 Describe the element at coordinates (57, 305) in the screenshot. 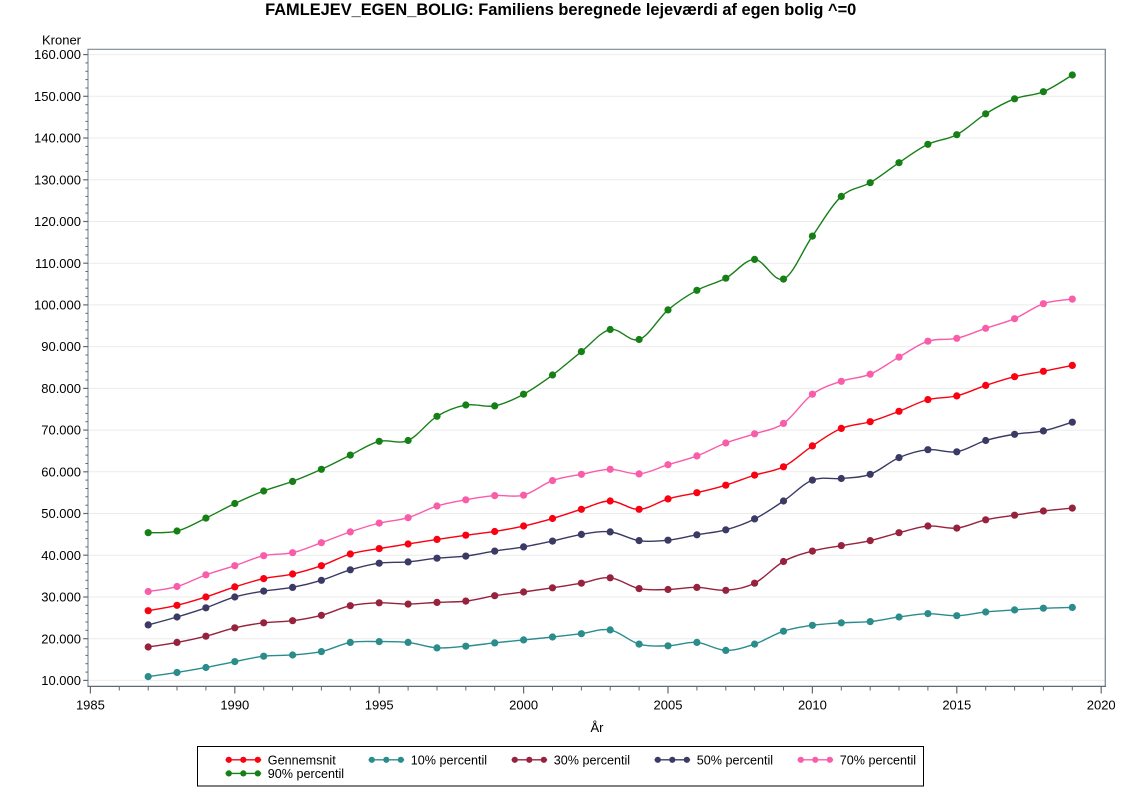

I see `svg-text: 100.000` at that location.